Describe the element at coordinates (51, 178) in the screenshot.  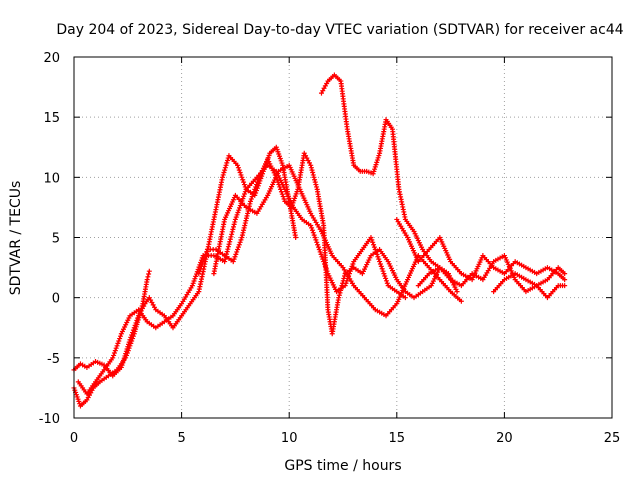
I see `y-tick-label: 10` at that location.